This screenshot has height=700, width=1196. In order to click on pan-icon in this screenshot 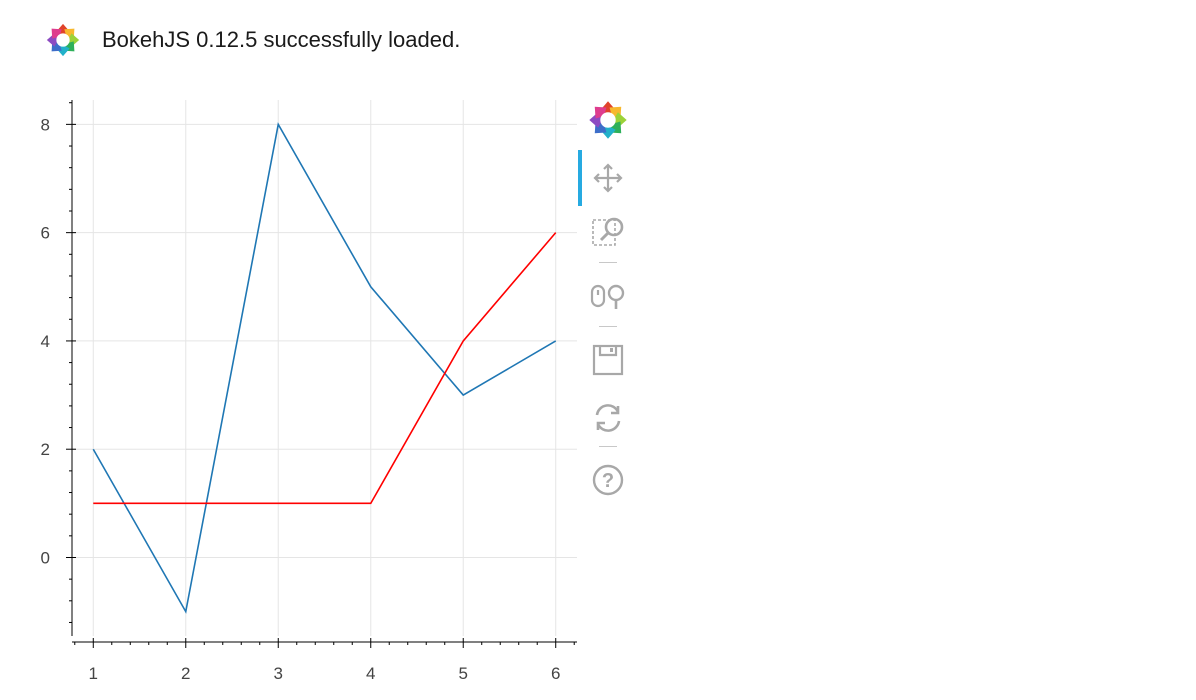, I will do `click(608, 178)`.